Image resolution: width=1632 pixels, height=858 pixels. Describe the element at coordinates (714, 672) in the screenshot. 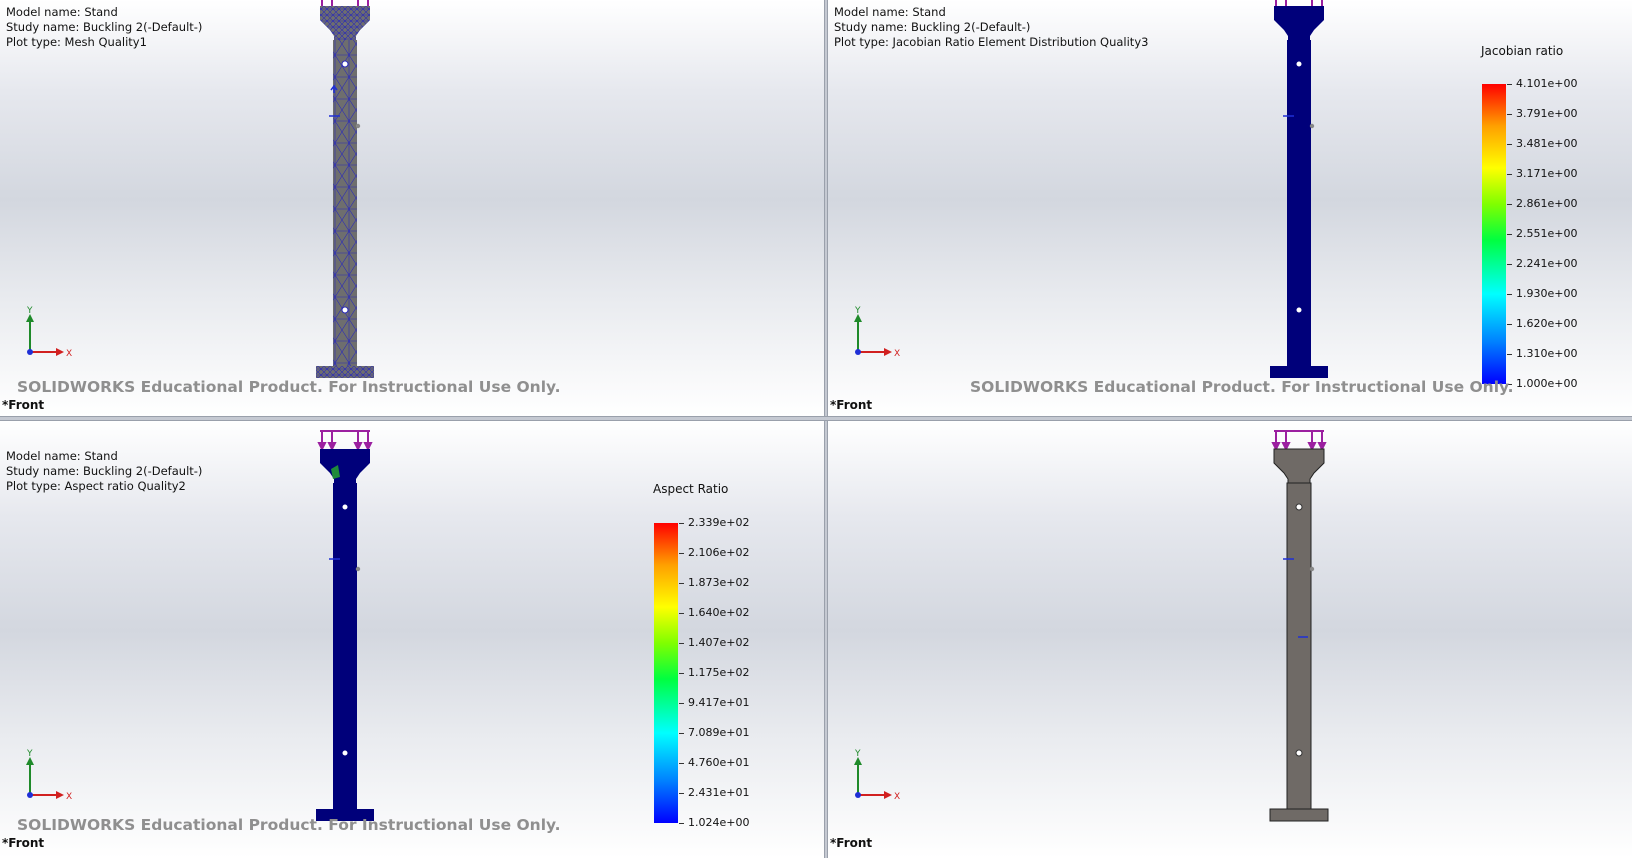

I see `legend-tick-label: 1.175e+02` at that location.